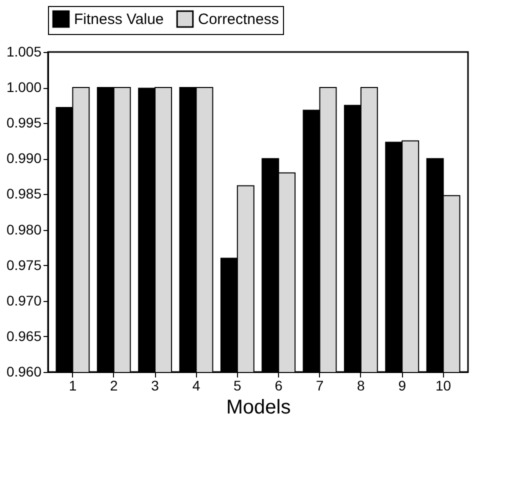 This screenshot has width=528, height=478. I want to click on x-tick-label: 10, so click(444, 386).